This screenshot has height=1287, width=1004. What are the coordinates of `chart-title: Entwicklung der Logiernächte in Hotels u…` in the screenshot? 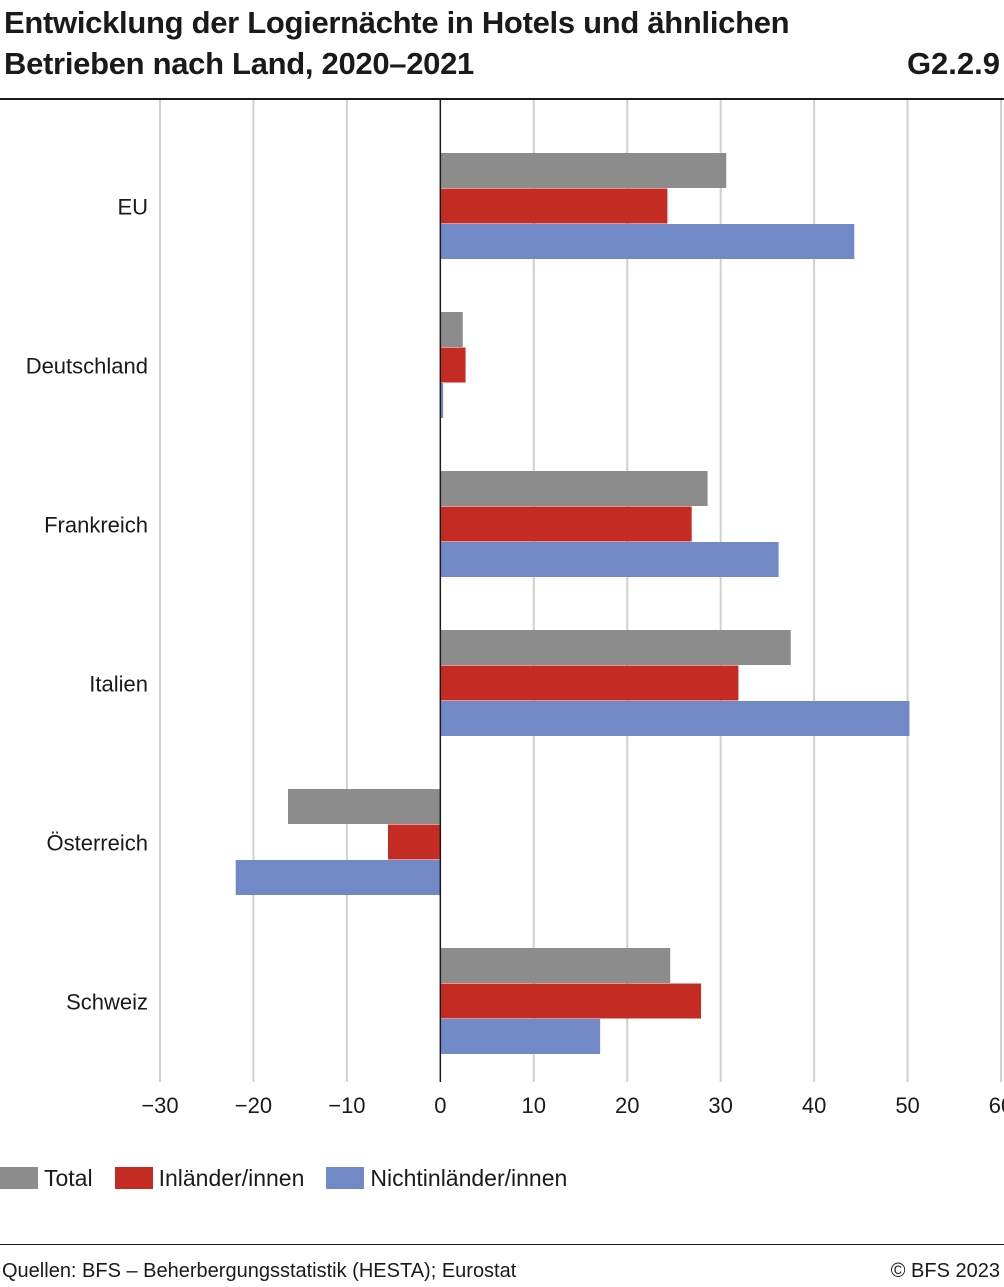 It's located at (397, 43).